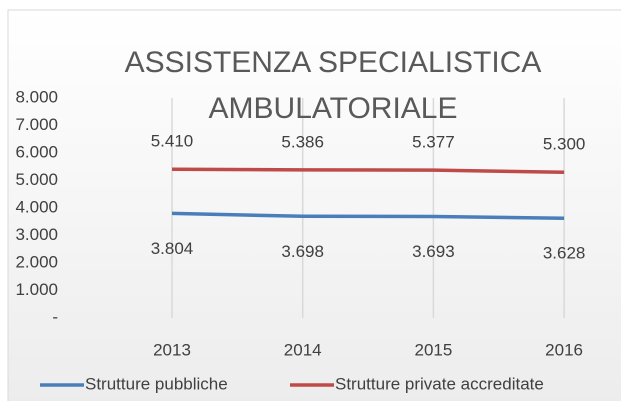 This screenshot has width=621, height=401. I want to click on y-tick-label: 4.000, so click(36, 206).